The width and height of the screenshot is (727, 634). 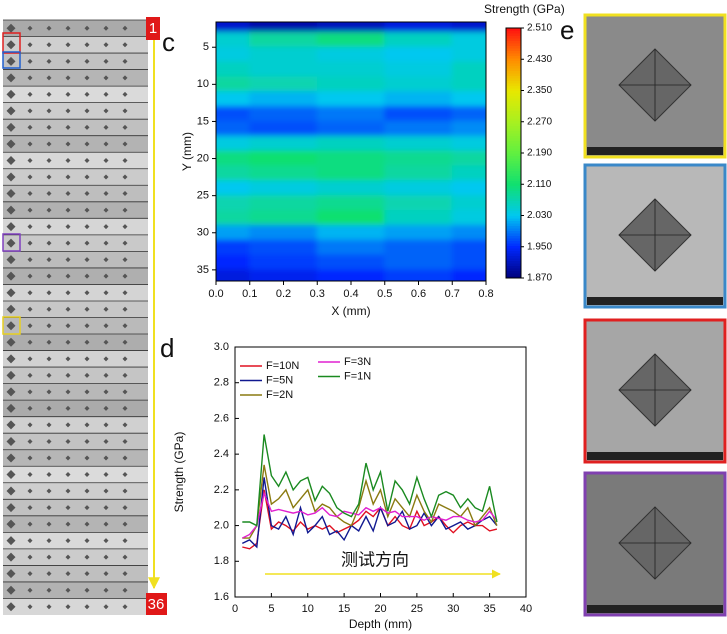 I want to click on legend-label: F=3N, so click(x=357, y=362).